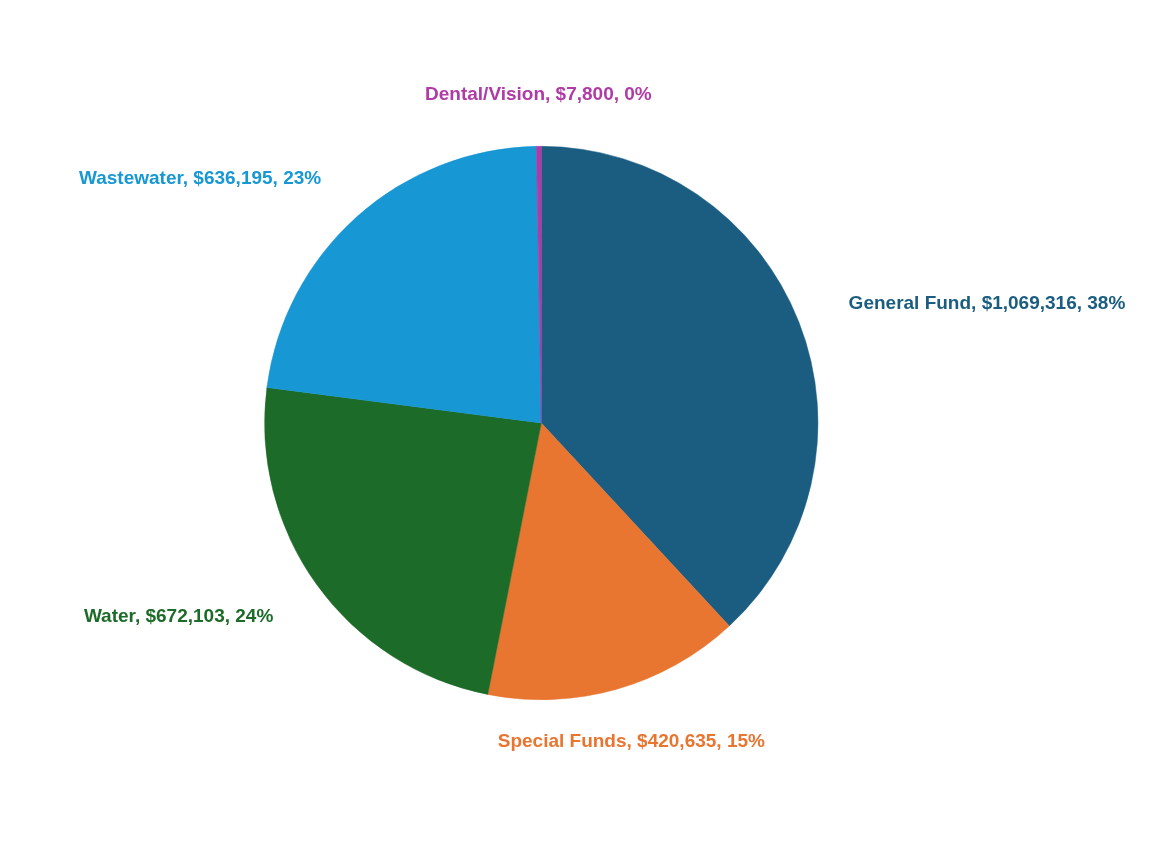 Image resolution: width=1157 pixels, height=845 pixels. What do you see at coordinates (631, 740) in the screenshot?
I see `slice-label: Special Funds, $420,635, 15%` at bounding box center [631, 740].